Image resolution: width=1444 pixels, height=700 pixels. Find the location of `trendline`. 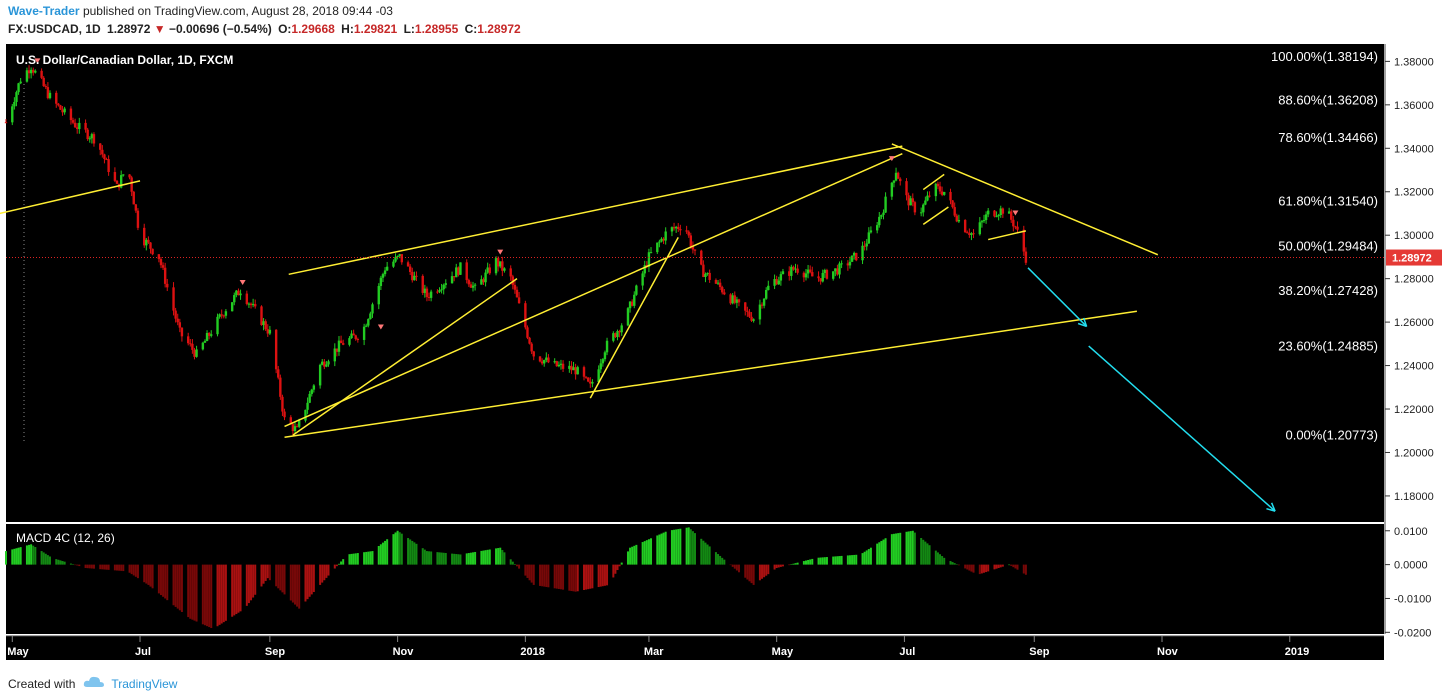

trendline is located at coordinates (405, 357).